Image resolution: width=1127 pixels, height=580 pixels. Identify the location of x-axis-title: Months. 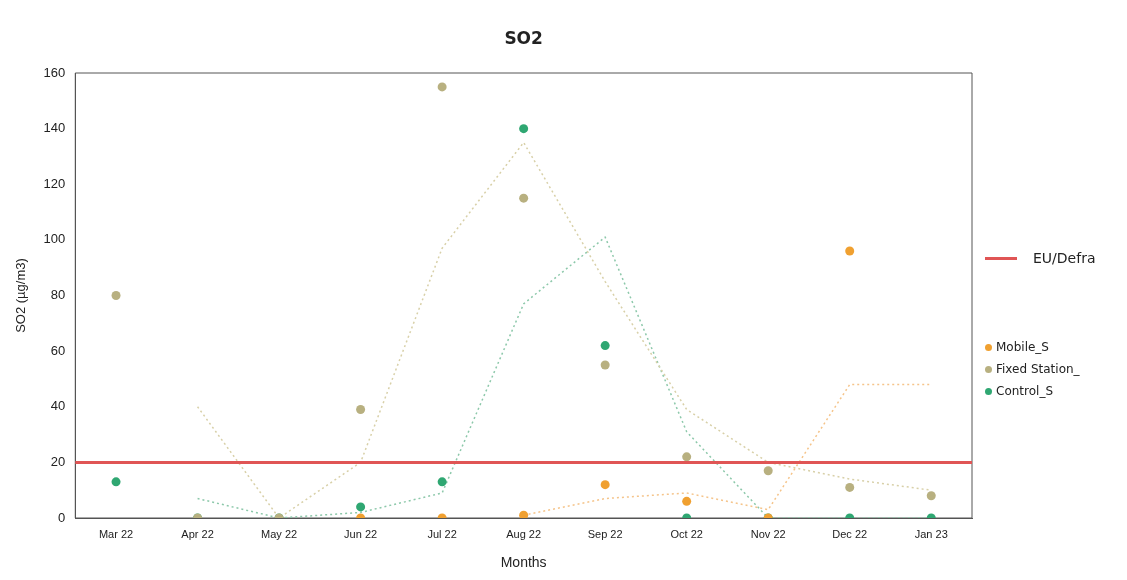
(523, 562).